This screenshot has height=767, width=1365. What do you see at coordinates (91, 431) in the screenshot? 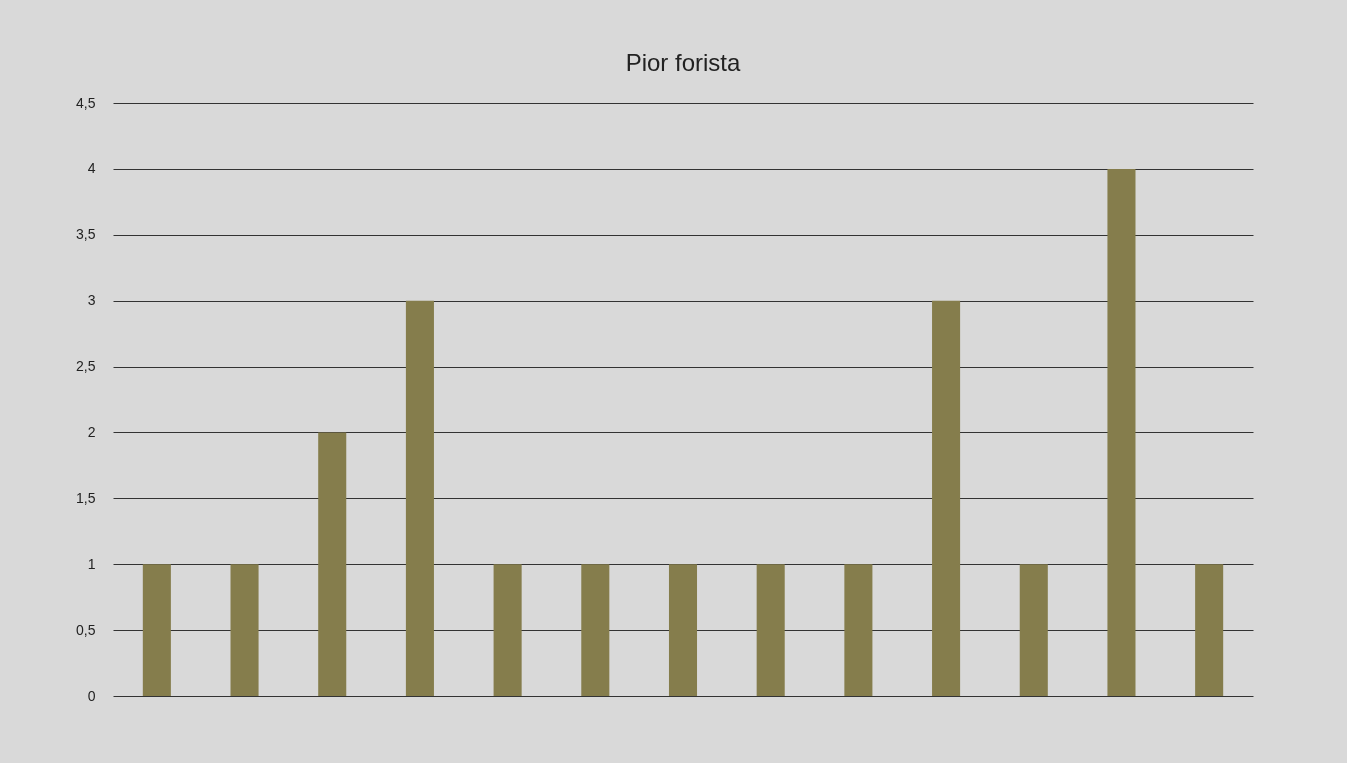
I see `y-tick-label: 2` at bounding box center [91, 431].